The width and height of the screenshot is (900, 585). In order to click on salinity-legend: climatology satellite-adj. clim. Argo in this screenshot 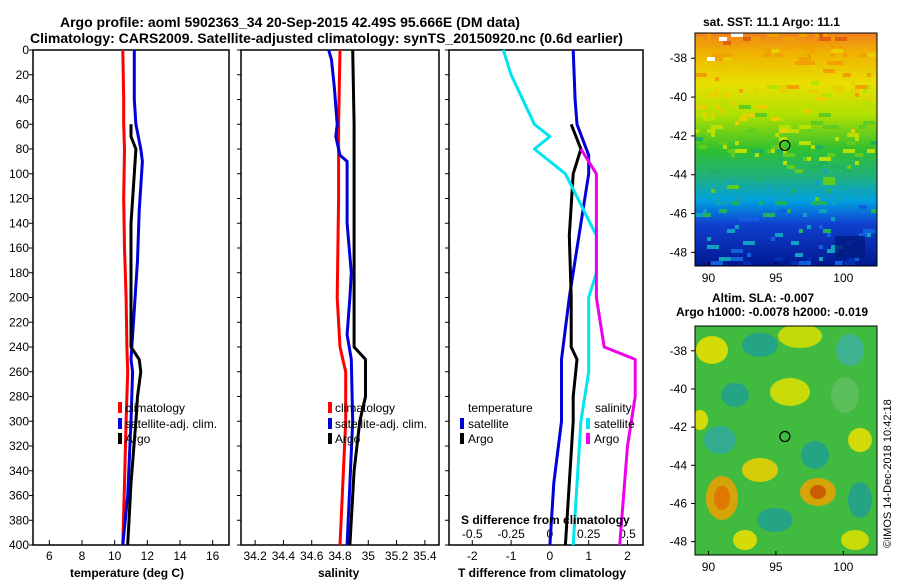, I will do `click(377, 423)`.